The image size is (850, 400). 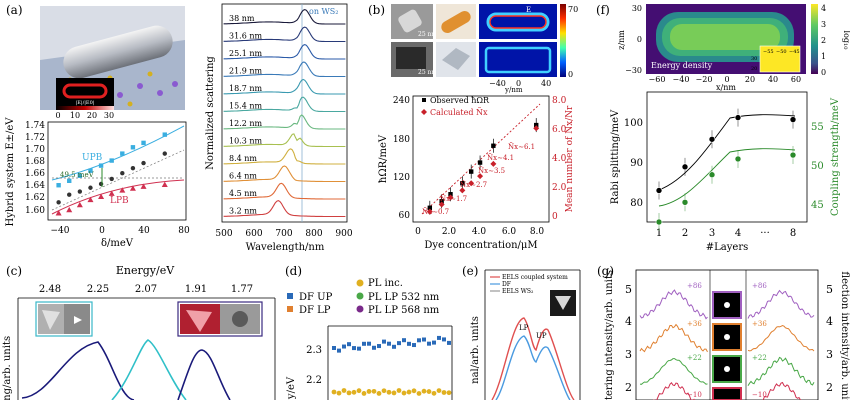 What do you see at coordinates (118, 180) in the screenshot?
I see `uncoupled-line` at bounding box center [118, 180].